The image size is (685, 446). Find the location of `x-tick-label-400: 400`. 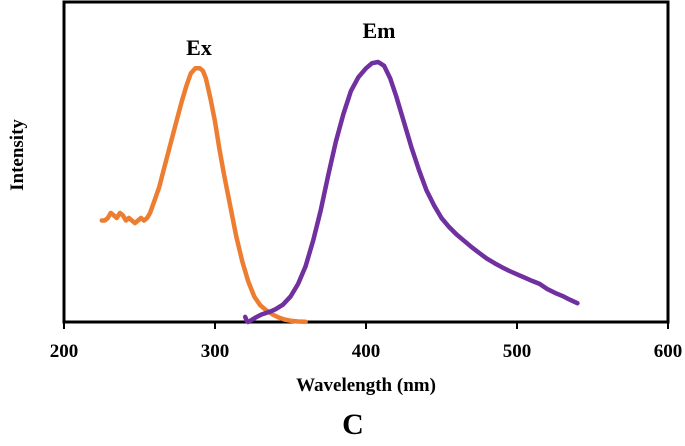

x-tick-label-400: 400 is located at coordinates (366, 351).